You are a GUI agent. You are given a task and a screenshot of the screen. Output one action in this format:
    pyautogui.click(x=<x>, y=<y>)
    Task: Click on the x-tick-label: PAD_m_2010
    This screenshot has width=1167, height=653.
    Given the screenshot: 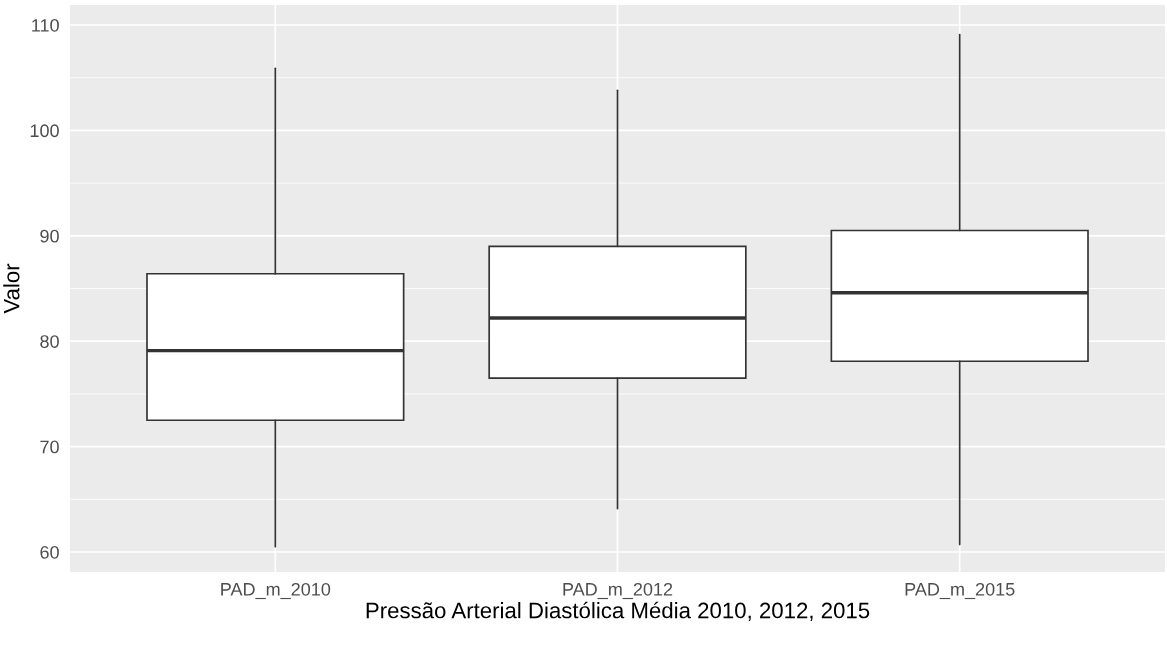 What is the action you would take?
    pyautogui.click(x=276, y=591)
    